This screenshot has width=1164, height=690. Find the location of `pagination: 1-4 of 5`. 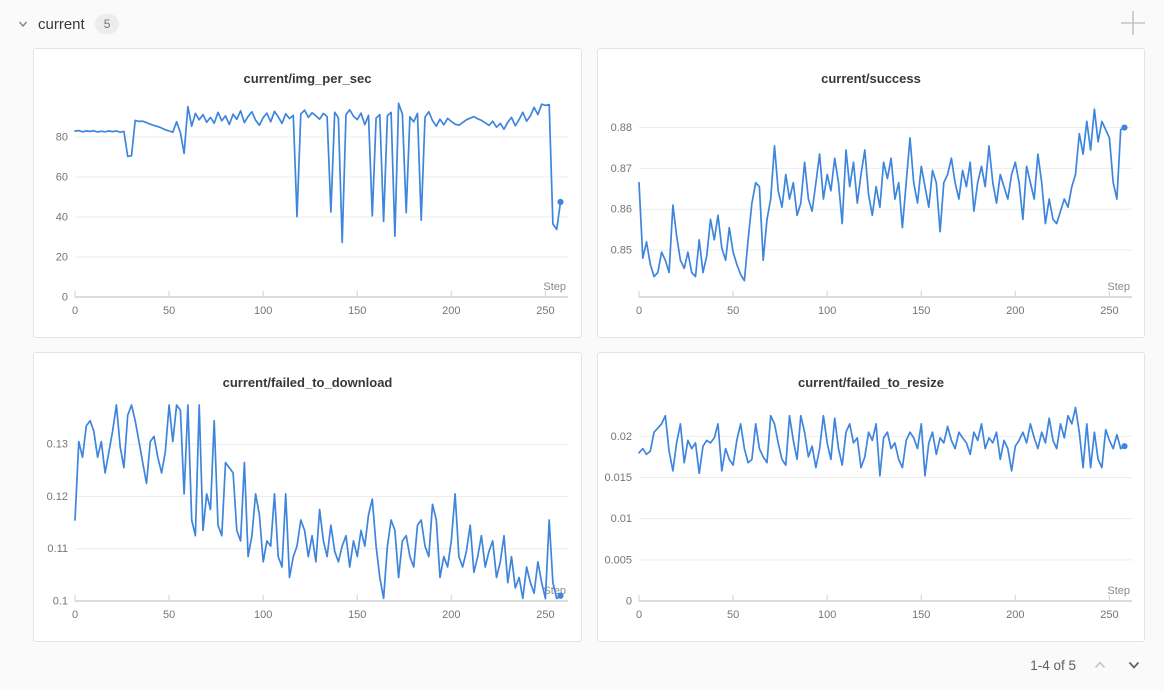

pagination: 1-4 of 5 is located at coordinates (582, 665).